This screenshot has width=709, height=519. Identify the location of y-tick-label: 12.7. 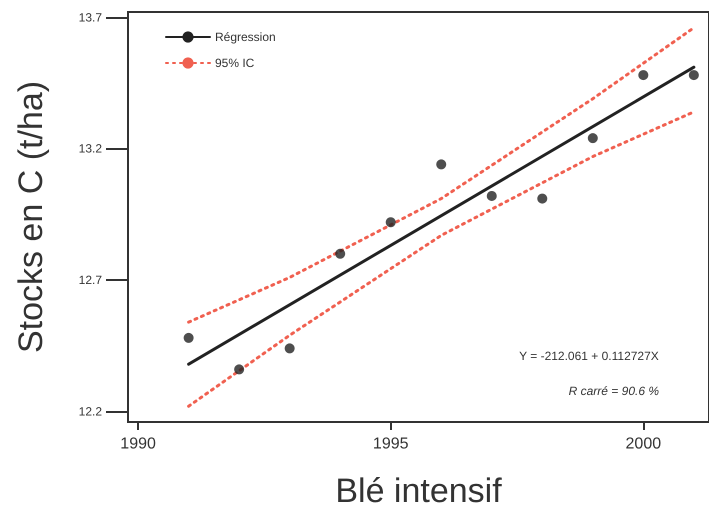
(90, 280).